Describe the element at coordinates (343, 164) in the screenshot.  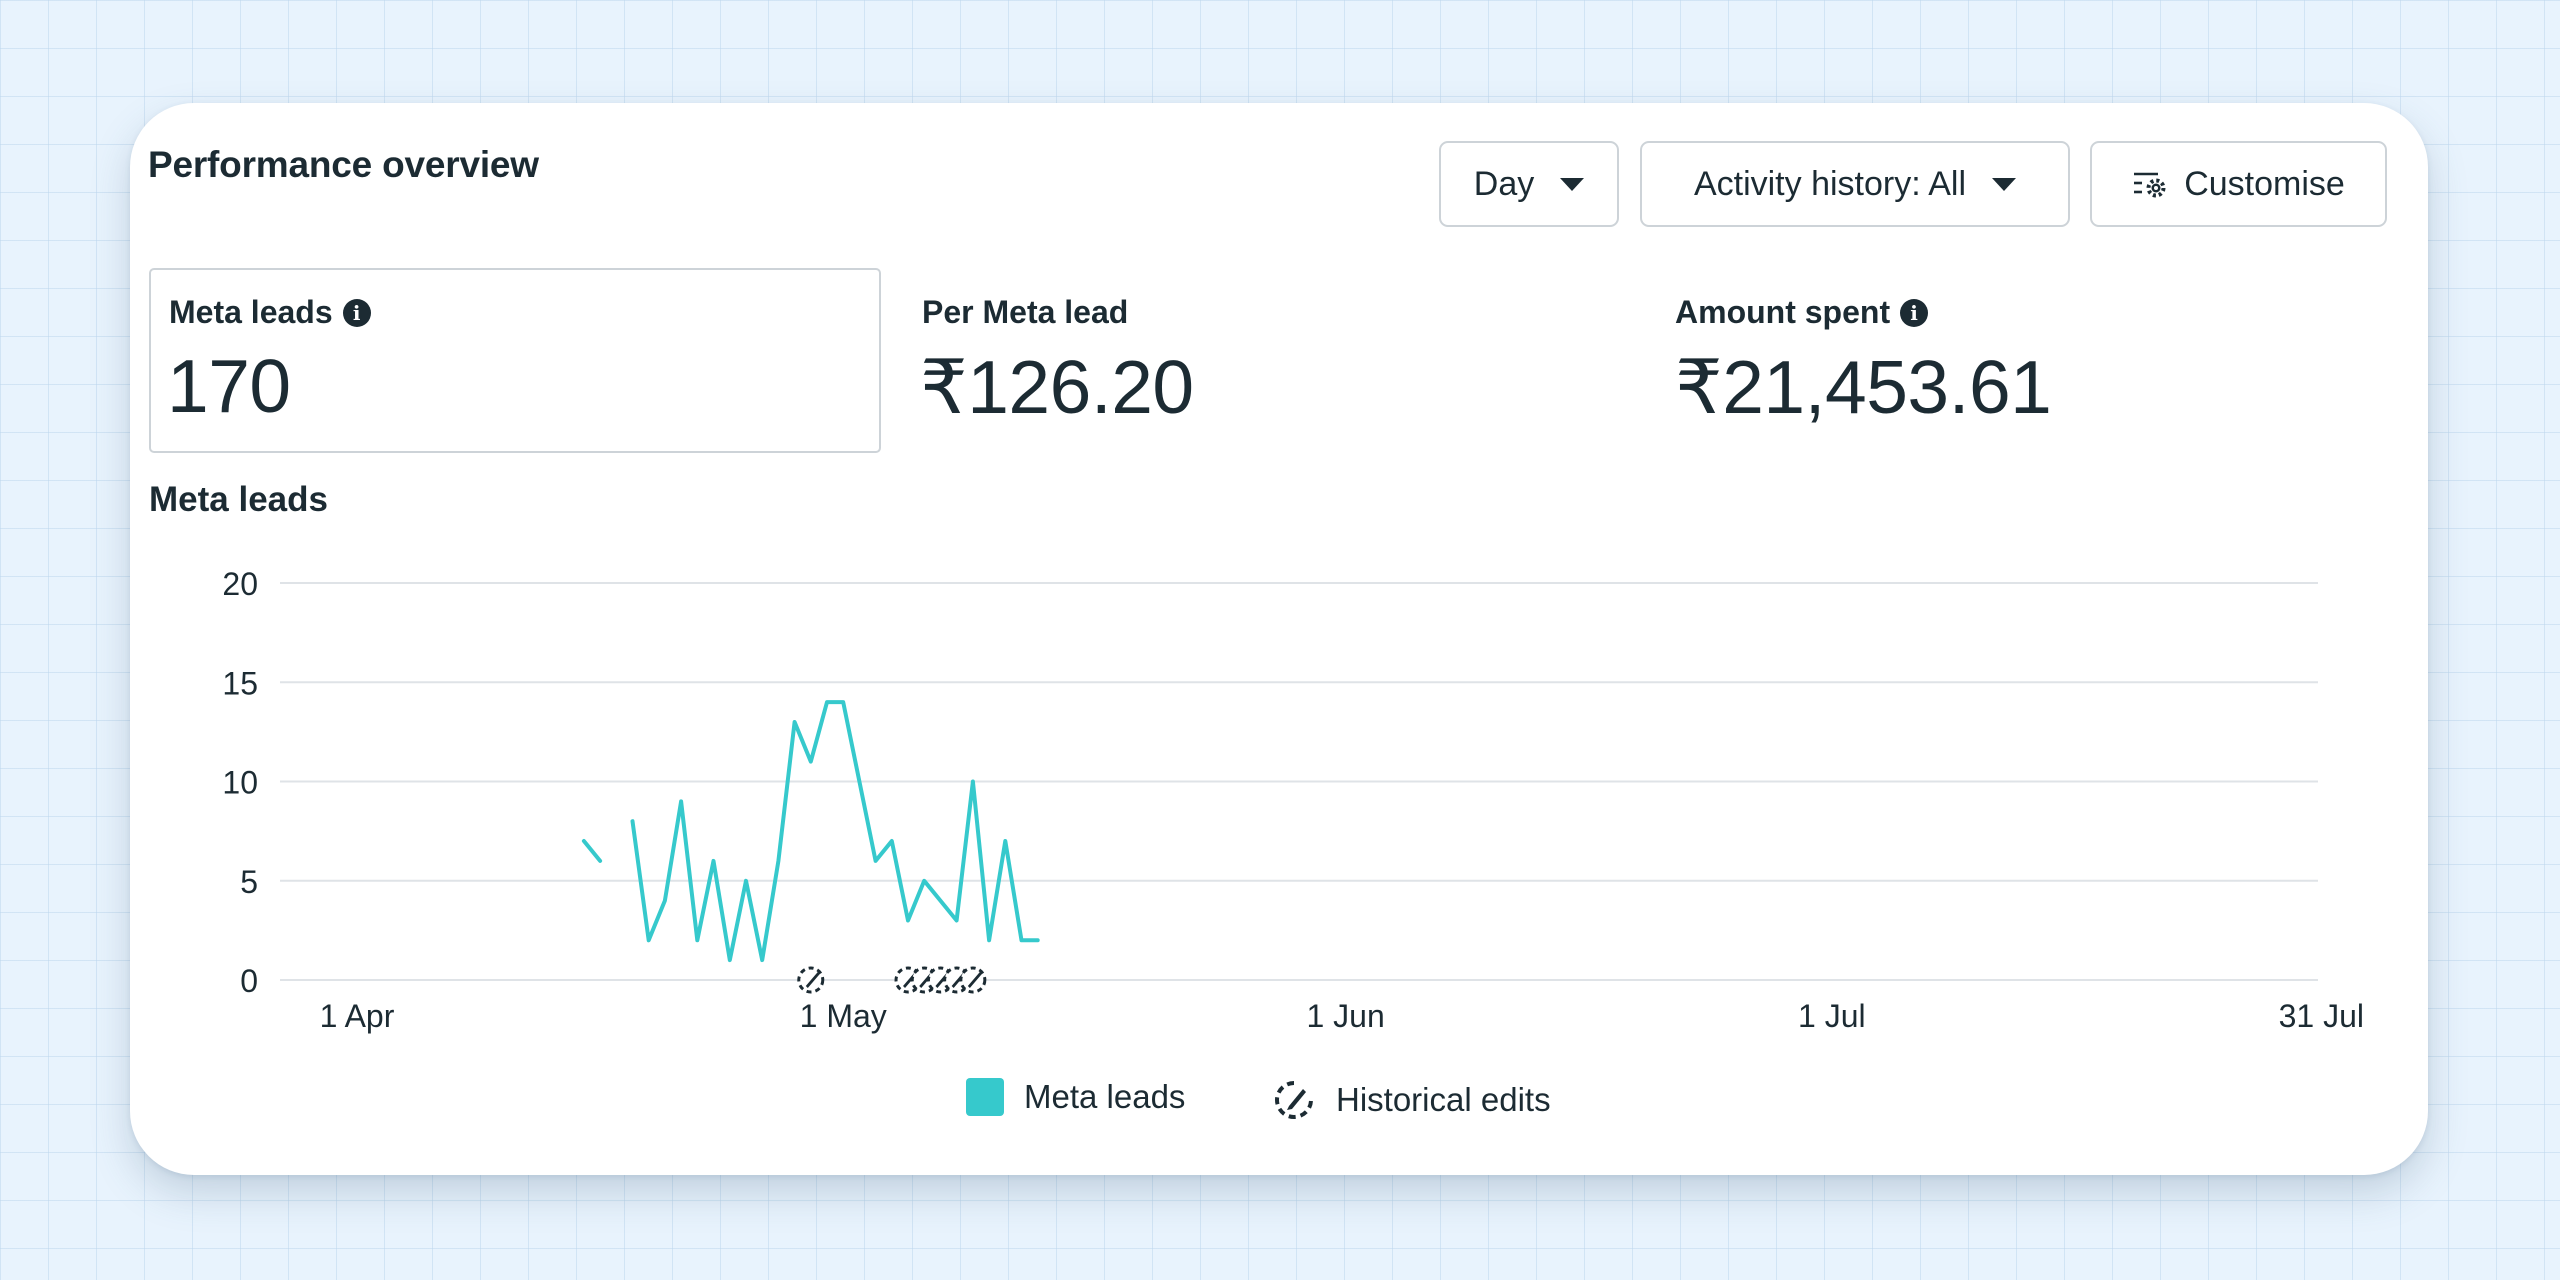
I see `page-title: Performance overview` at that location.